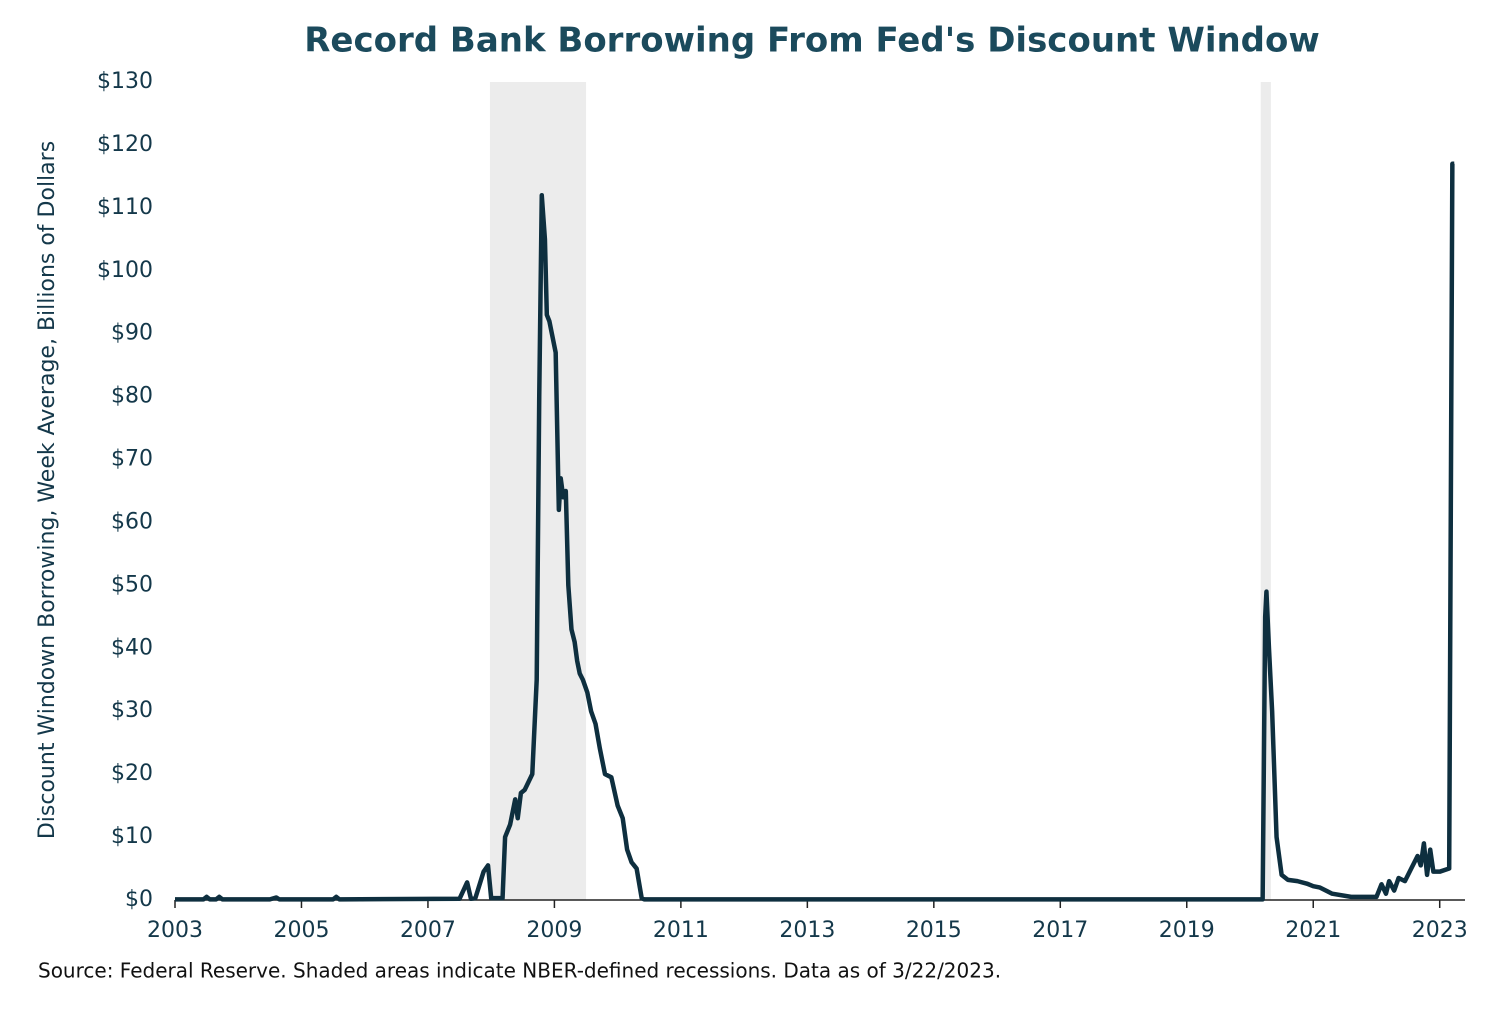  Describe the element at coordinates (132, 333) in the screenshot. I see `y-tick-label: $90` at that location.